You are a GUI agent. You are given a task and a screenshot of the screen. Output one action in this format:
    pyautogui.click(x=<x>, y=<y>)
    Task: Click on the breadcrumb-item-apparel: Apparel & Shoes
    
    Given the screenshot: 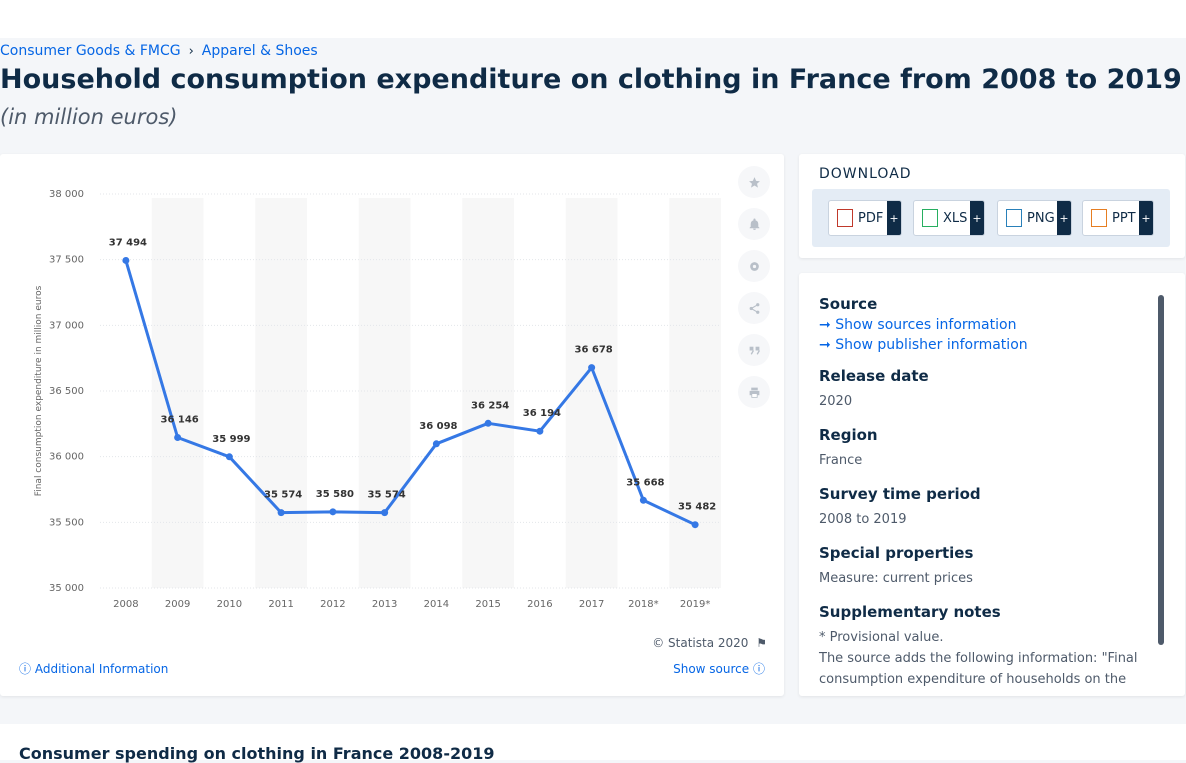 What is the action you would take?
    pyautogui.click(x=259, y=51)
    